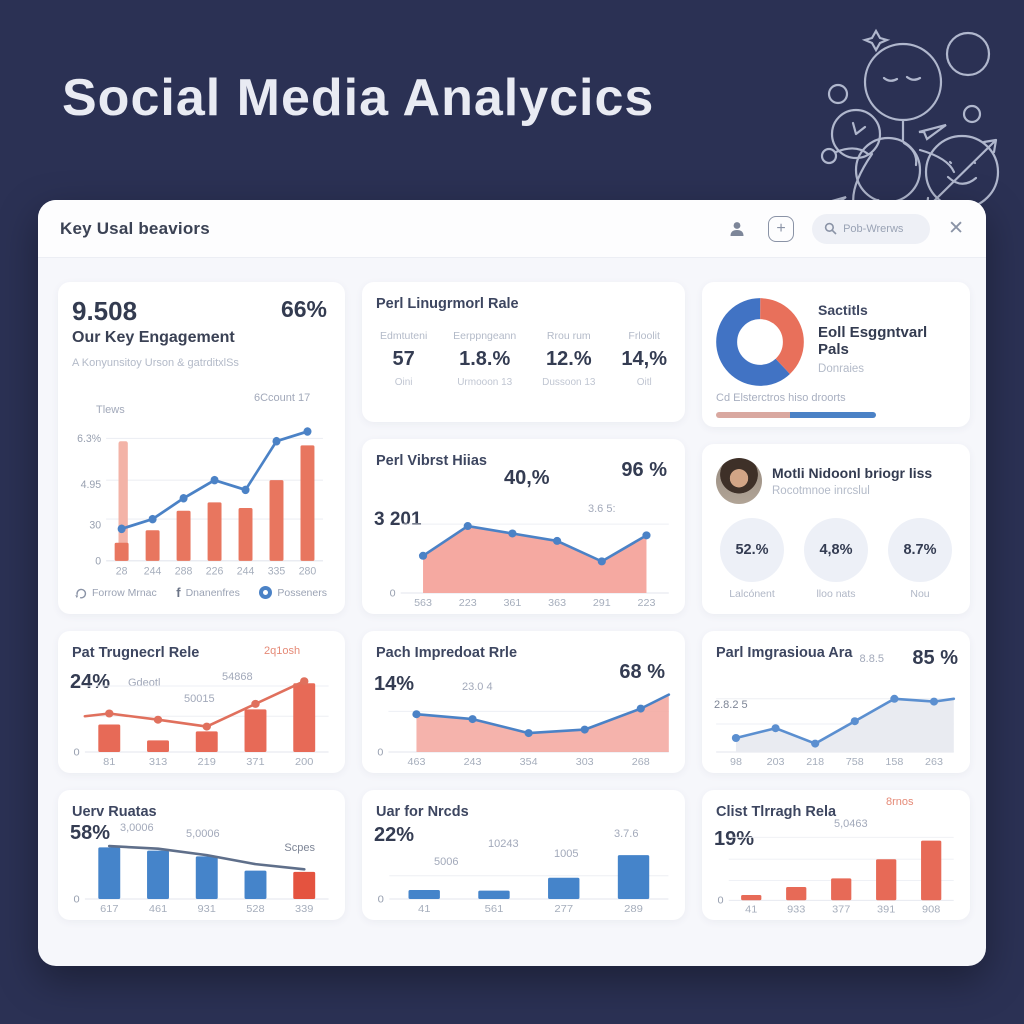 This screenshot has width=1024, height=1024. I want to click on annotation: 3,0006, so click(137, 828).